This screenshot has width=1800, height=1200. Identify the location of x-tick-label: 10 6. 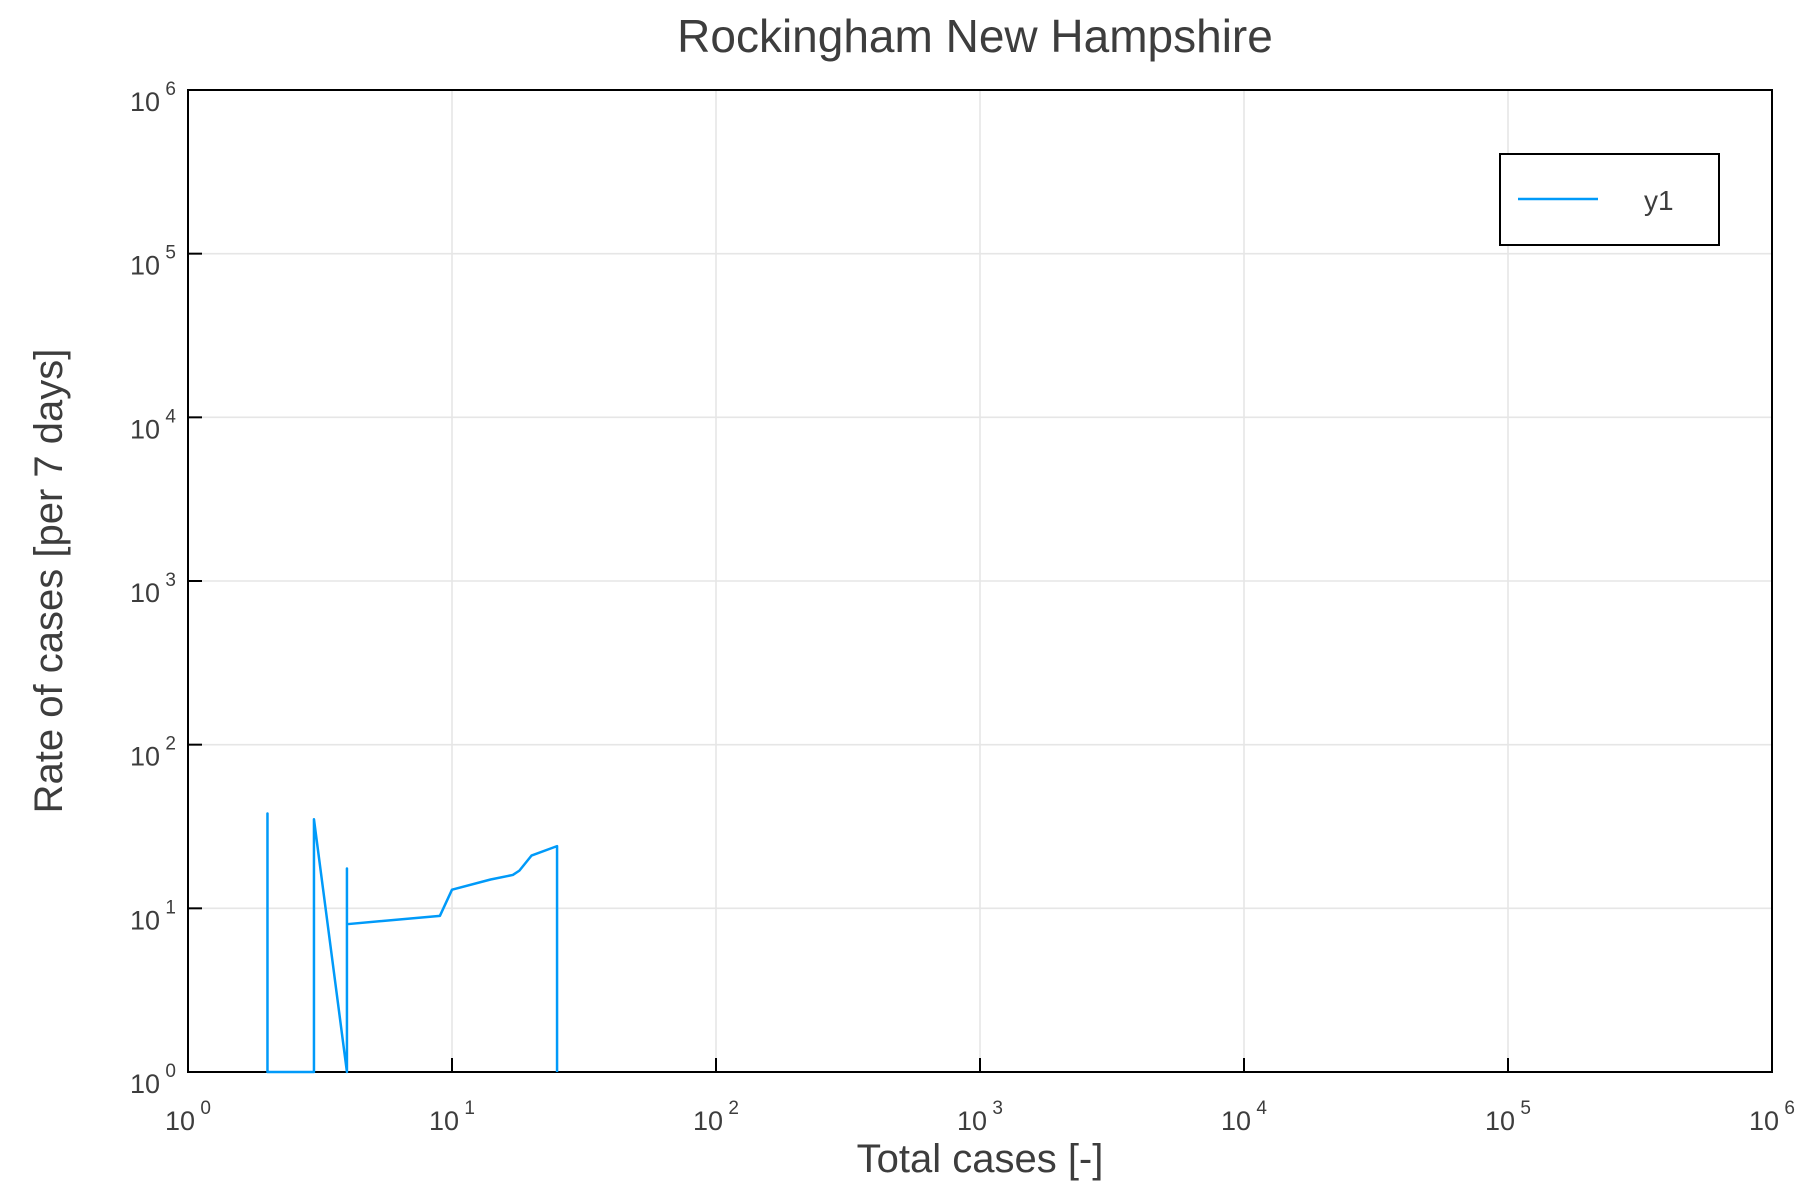
(1772, 1117).